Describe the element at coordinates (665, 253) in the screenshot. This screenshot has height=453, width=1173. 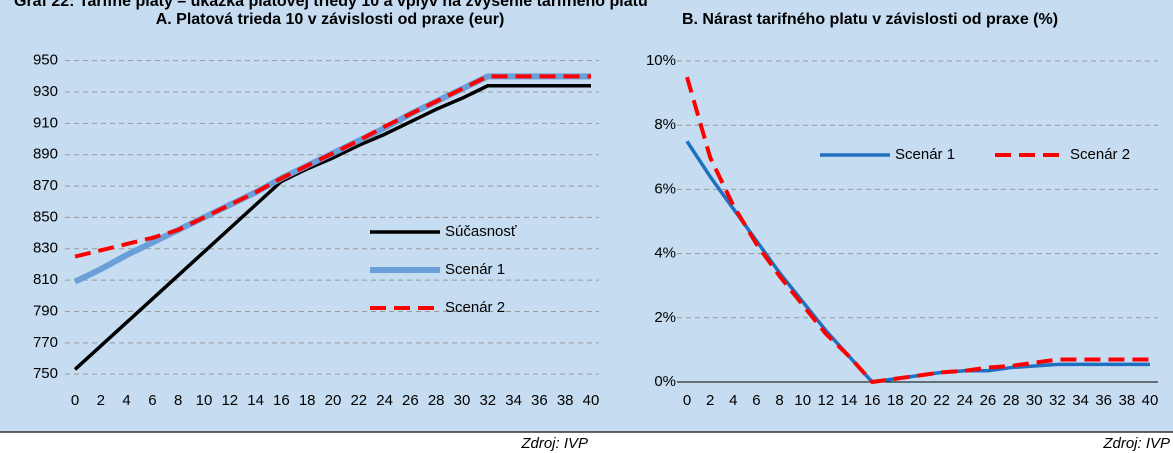
I see `y-tick-label: 4%` at that location.